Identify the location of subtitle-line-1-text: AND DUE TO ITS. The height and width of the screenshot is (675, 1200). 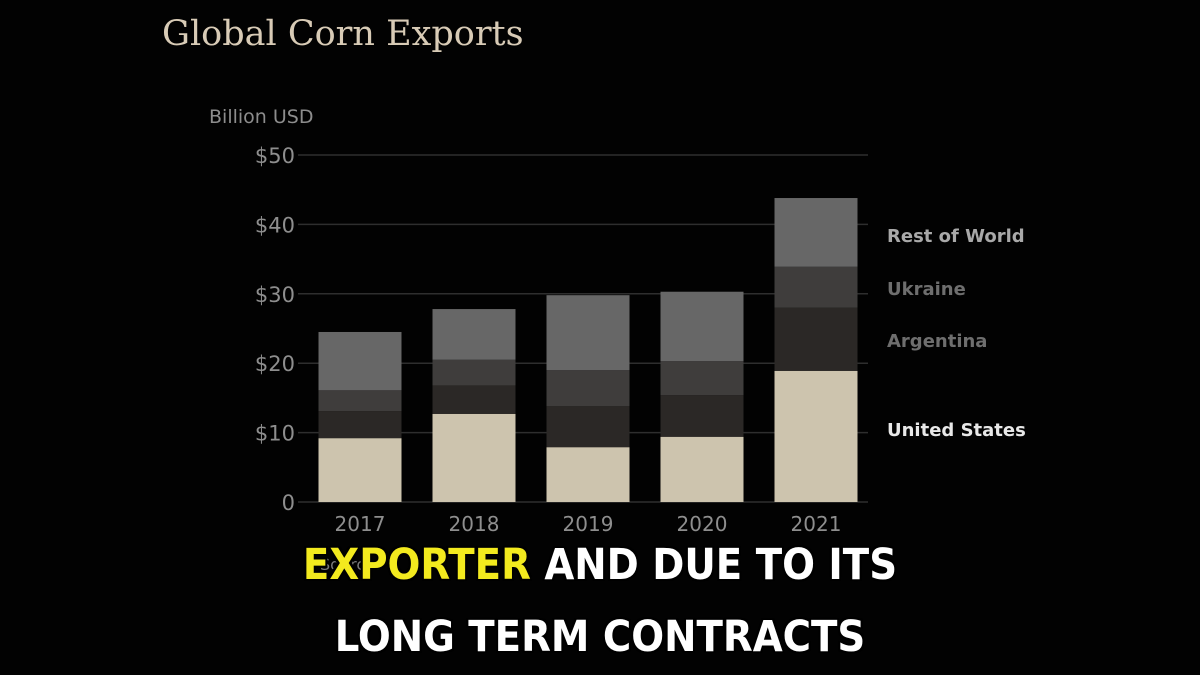
(714, 565).